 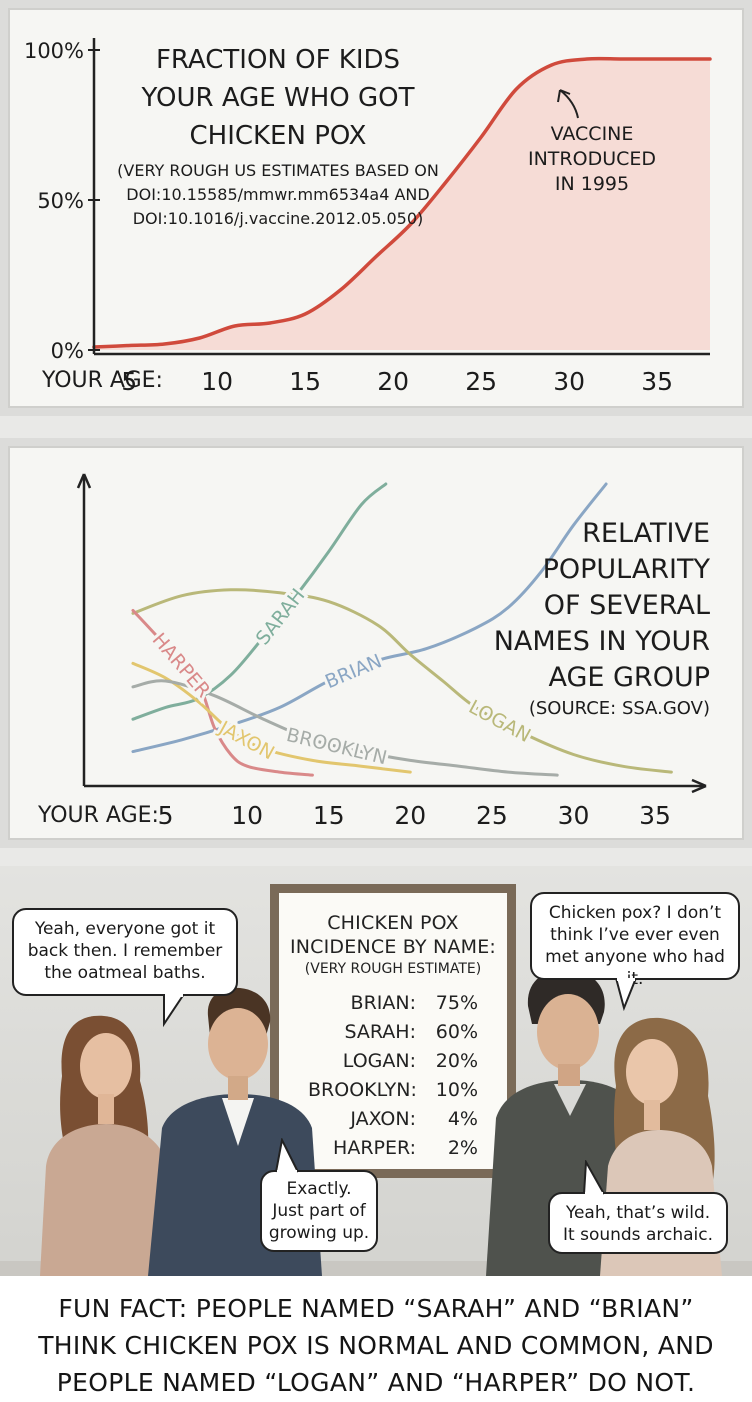 I want to click on series-label-harper: HARPER, so click(x=181, y=665).